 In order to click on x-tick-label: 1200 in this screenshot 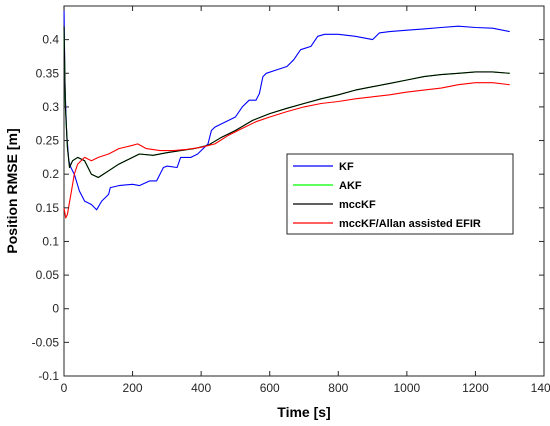, I will do `click(475, 388)`.